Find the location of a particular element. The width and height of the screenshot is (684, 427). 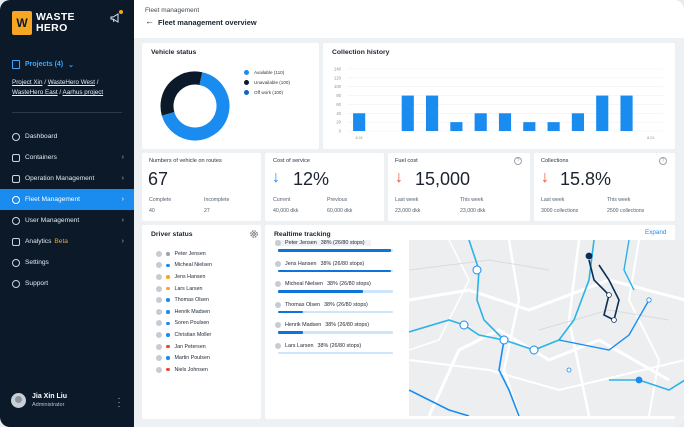

driver-row: Soren Poulsen is located at coordinates (184, 324).